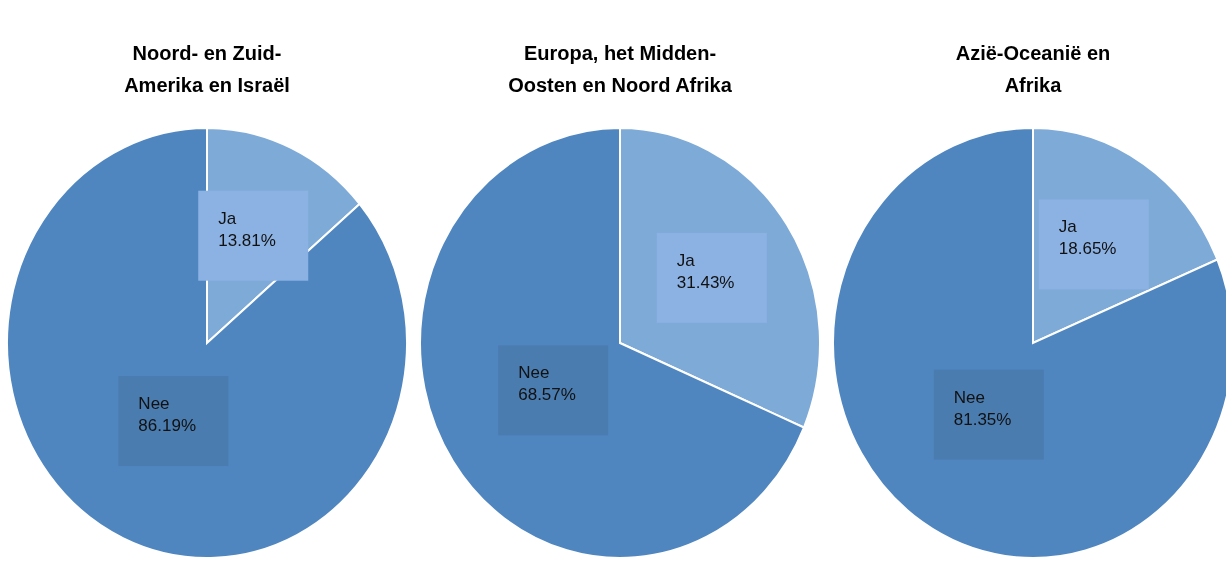 Image resolution: width=1226 pixels, height=561 pixels. What do you see at coordinates (620, 69) in the screenshot?
I see `chart-title: Europa, het Midden-Oosten en Noord Afrika` at bounding box center [620, 69].